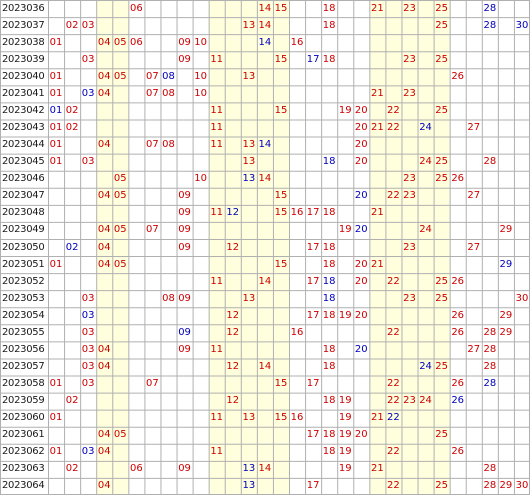 This screenshot has width=530, height=495. What do you see at coordinates (249, 179) in the screenshot?
I see `blue-number: 13` at bounding box center [249, 179].